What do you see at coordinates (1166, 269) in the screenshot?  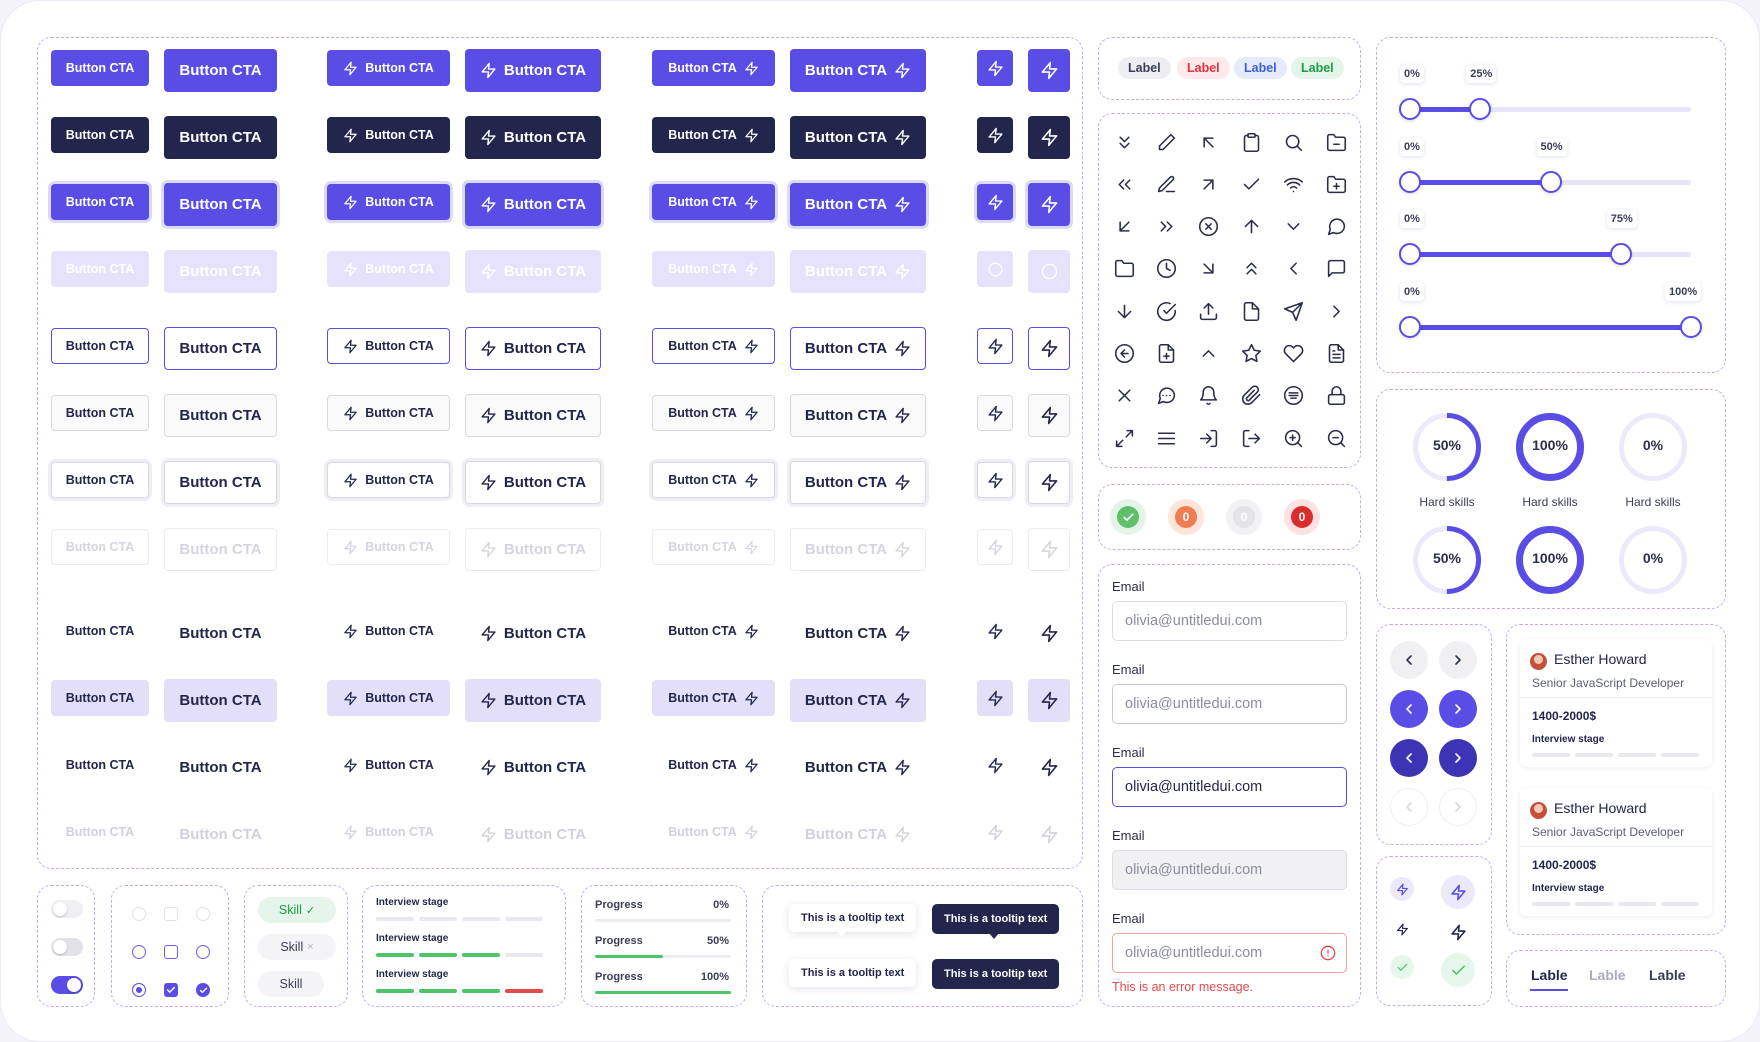 I see `clock-icon-cell` at bounding box center [1166, 269].